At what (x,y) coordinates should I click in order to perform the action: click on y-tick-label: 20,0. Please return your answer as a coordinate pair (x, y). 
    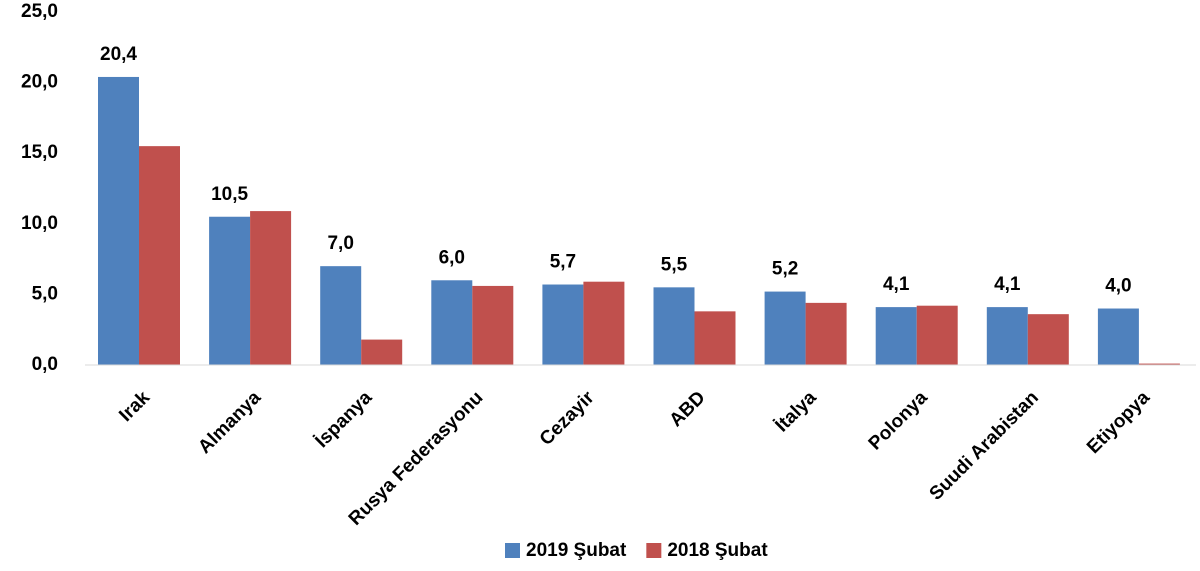
    Looking at the image, I should click on (39, 82).